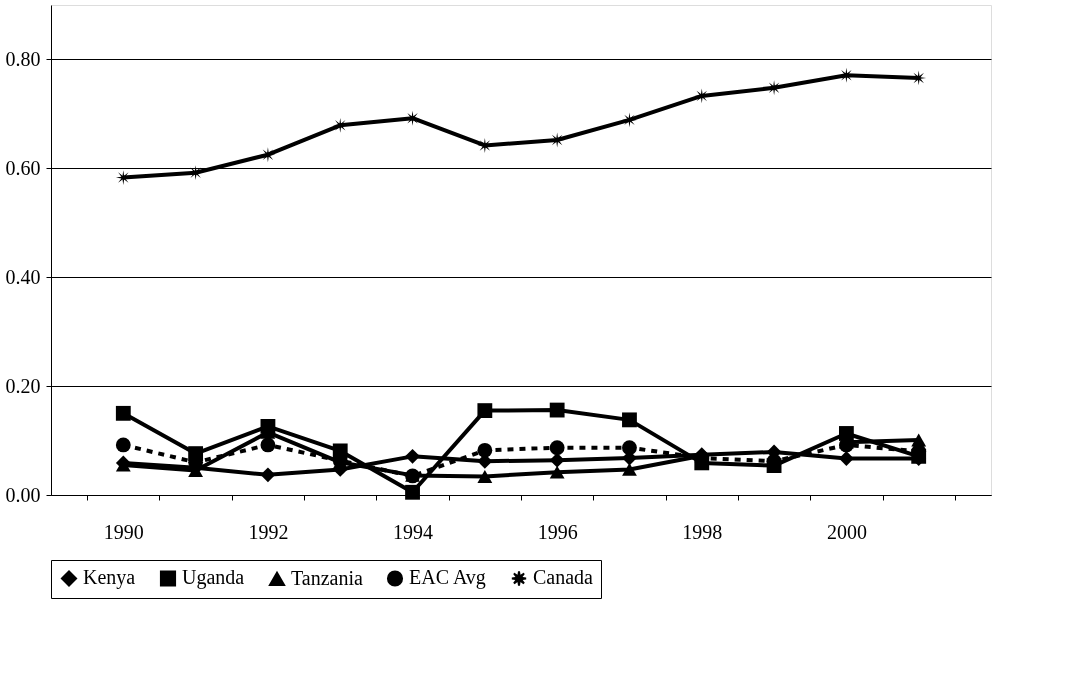 This screenshot has width=1089, height=683. I want to click on x-tick-label: 1996, so click(557, 531).